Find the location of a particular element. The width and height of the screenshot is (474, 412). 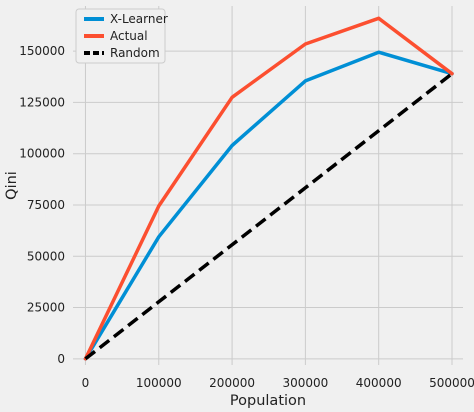

x-tick-label: 300000 is located at coordinates (305, 383).